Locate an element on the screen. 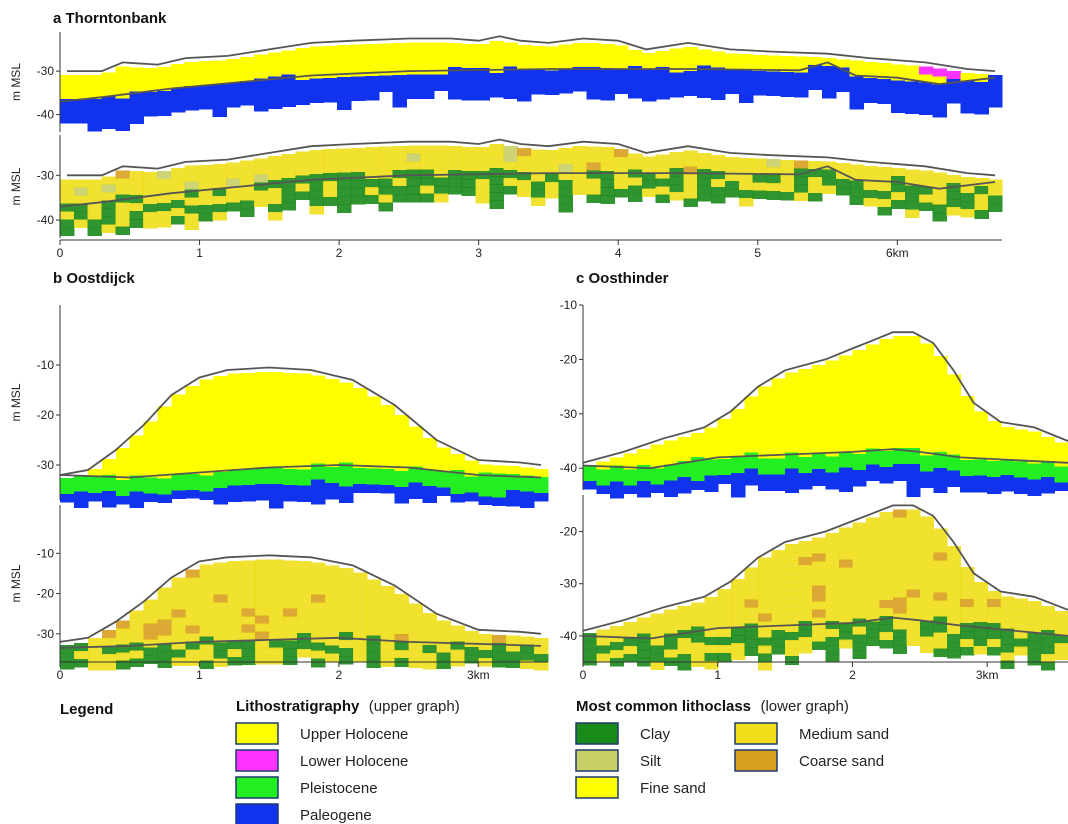 The image size is (1068, 824). seabed-line is located at coordinates (300, 598).